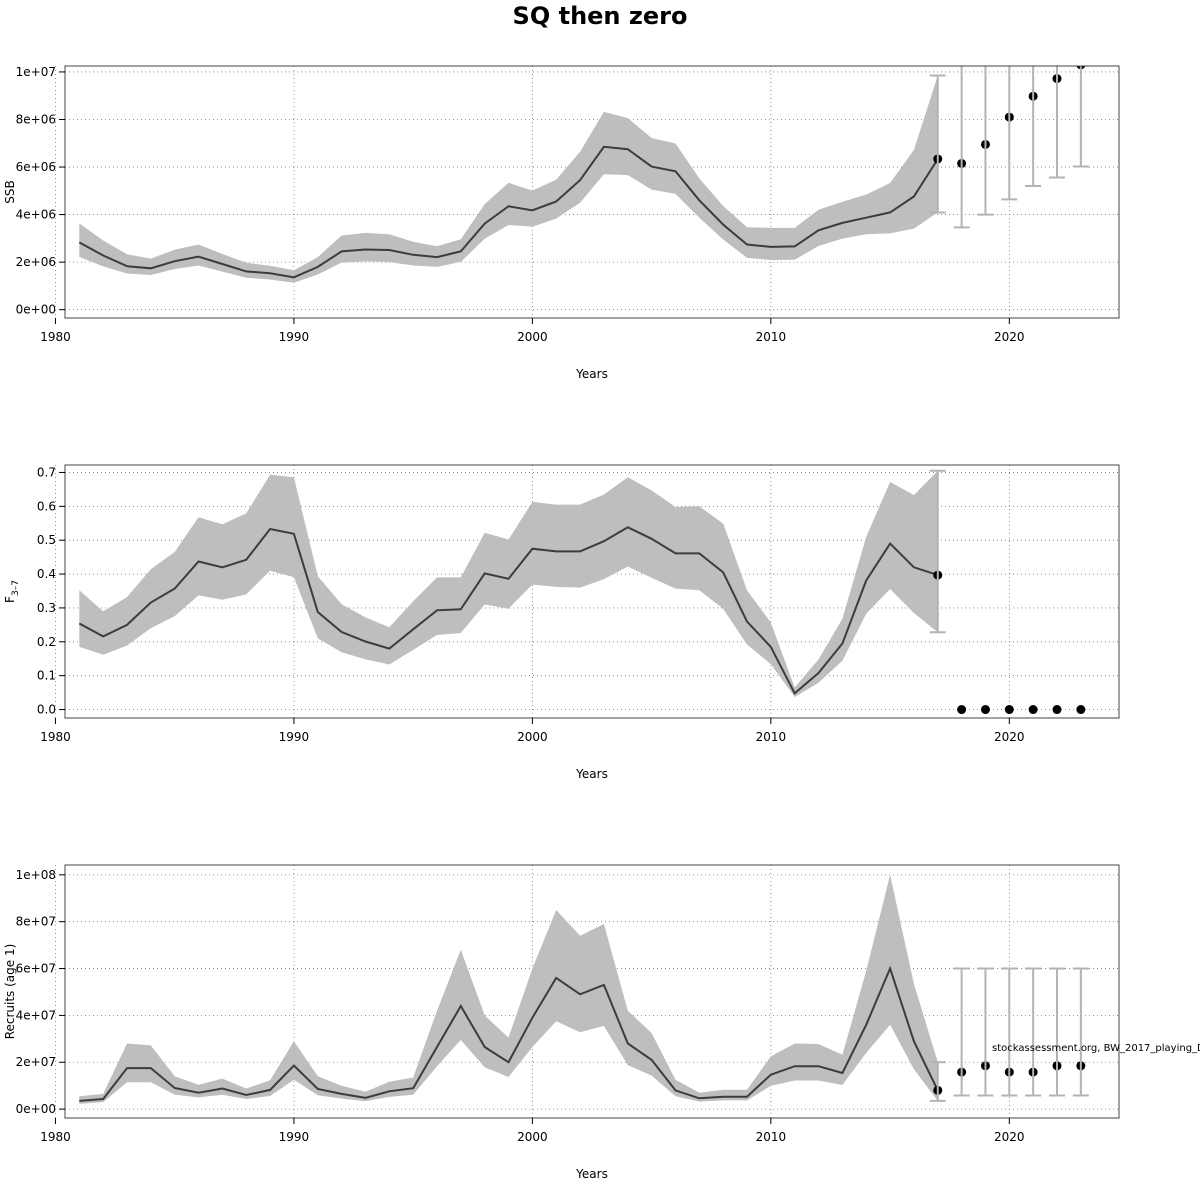 The image size is (1200, 1200). Describe the element at coordinates (36, 875) in the screenshot. I see `y-tick-label: 1e+08` at that location.